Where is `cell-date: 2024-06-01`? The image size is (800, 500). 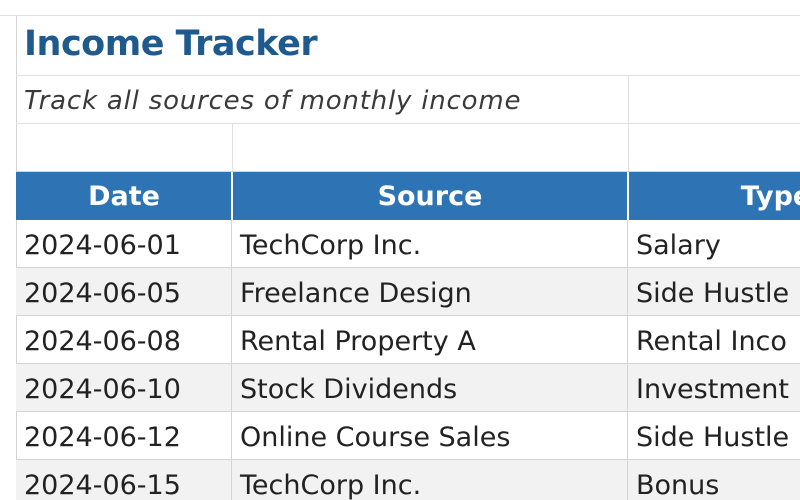 cell-date: 2024-06-01 is located at coordinates (102, 245).